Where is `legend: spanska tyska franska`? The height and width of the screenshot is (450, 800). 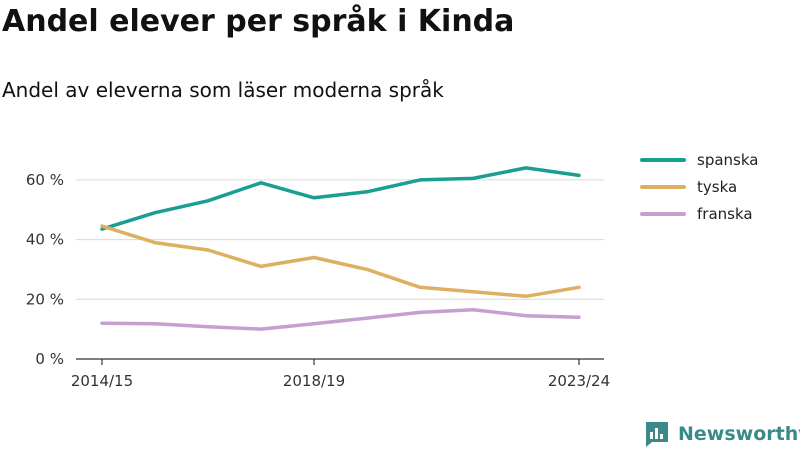 legend: spanska tyska franska is located at coordinates (699, 187).